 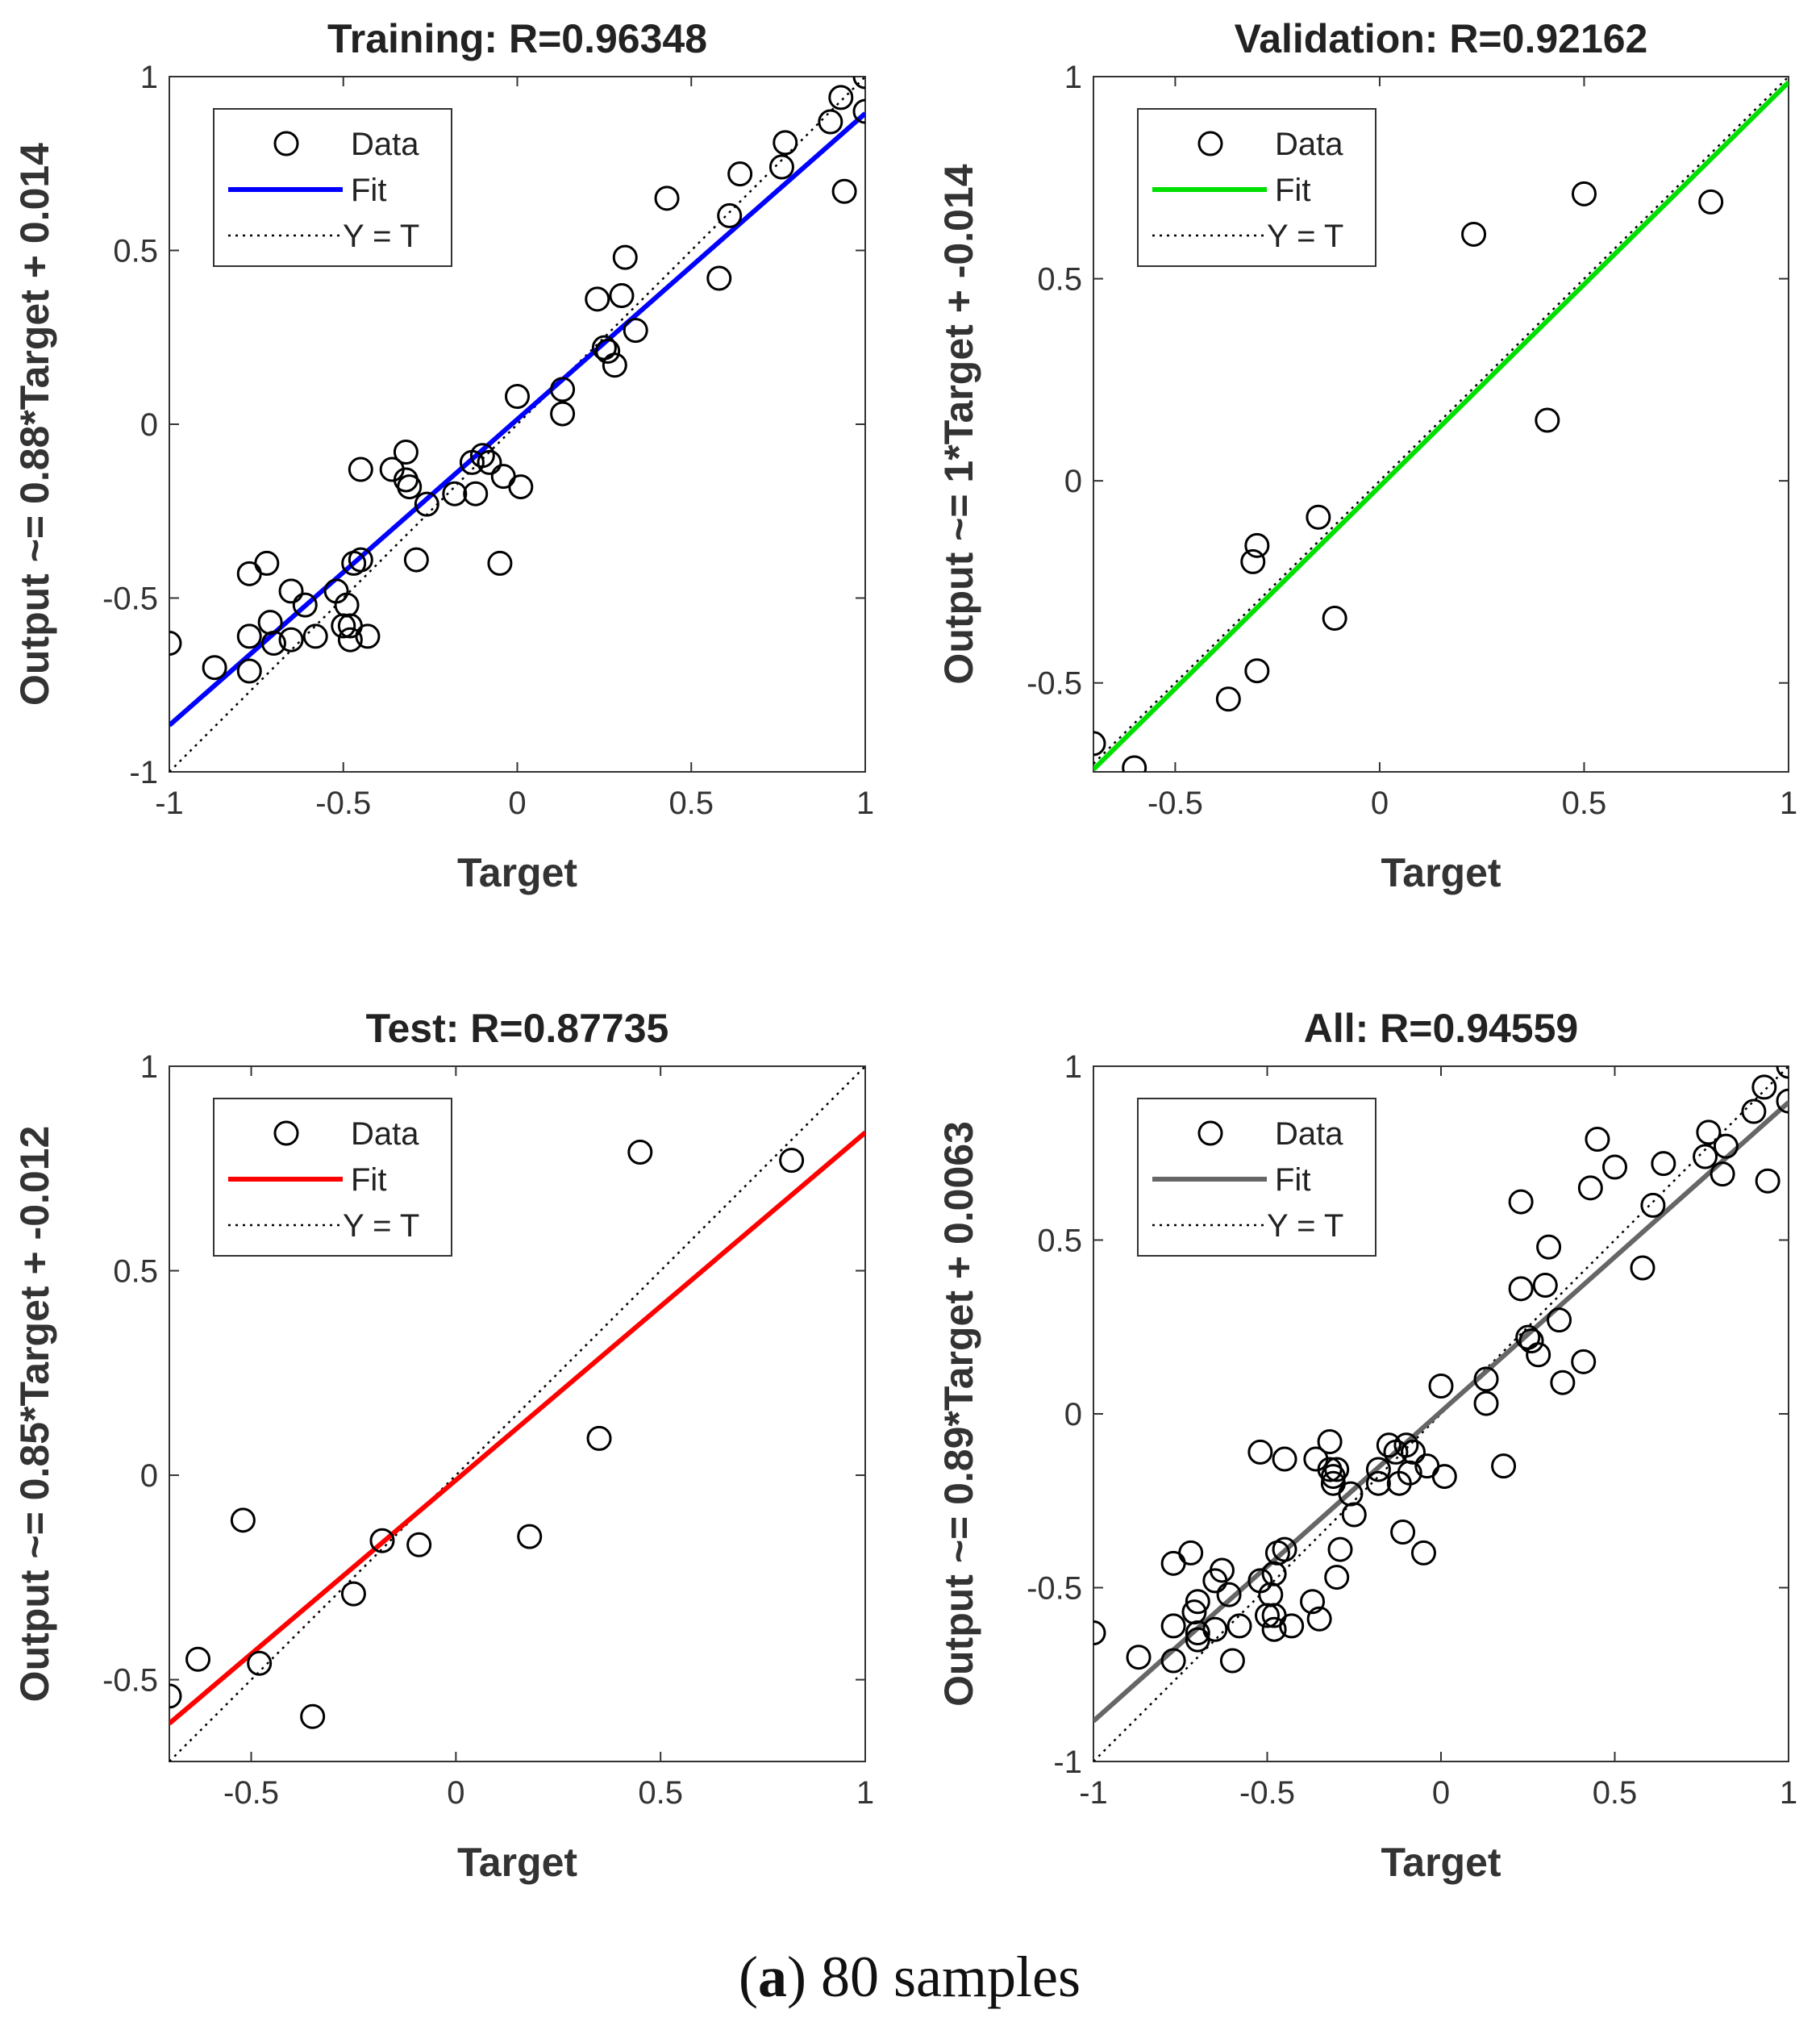 I want to click on training-ytick-label: 0, so click(x=149, y=425).